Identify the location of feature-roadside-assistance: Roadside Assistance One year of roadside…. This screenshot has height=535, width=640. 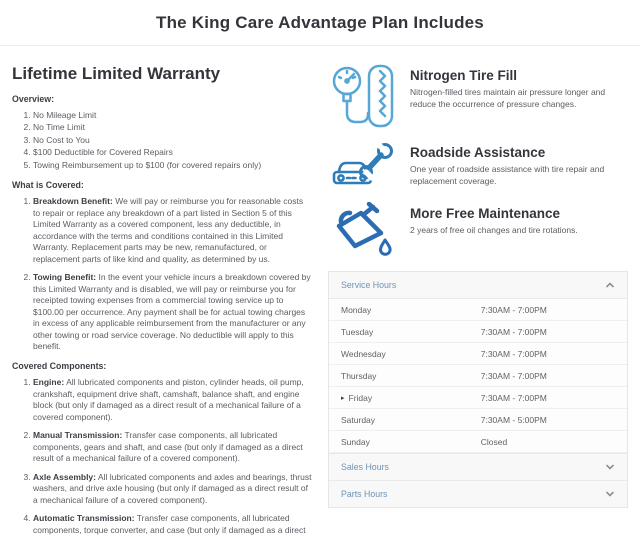
(479, 165).